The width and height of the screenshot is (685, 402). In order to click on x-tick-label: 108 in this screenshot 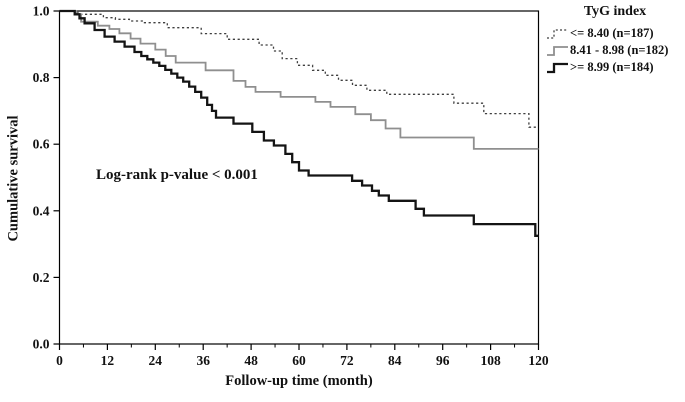, I will do `click(490, 360)`.